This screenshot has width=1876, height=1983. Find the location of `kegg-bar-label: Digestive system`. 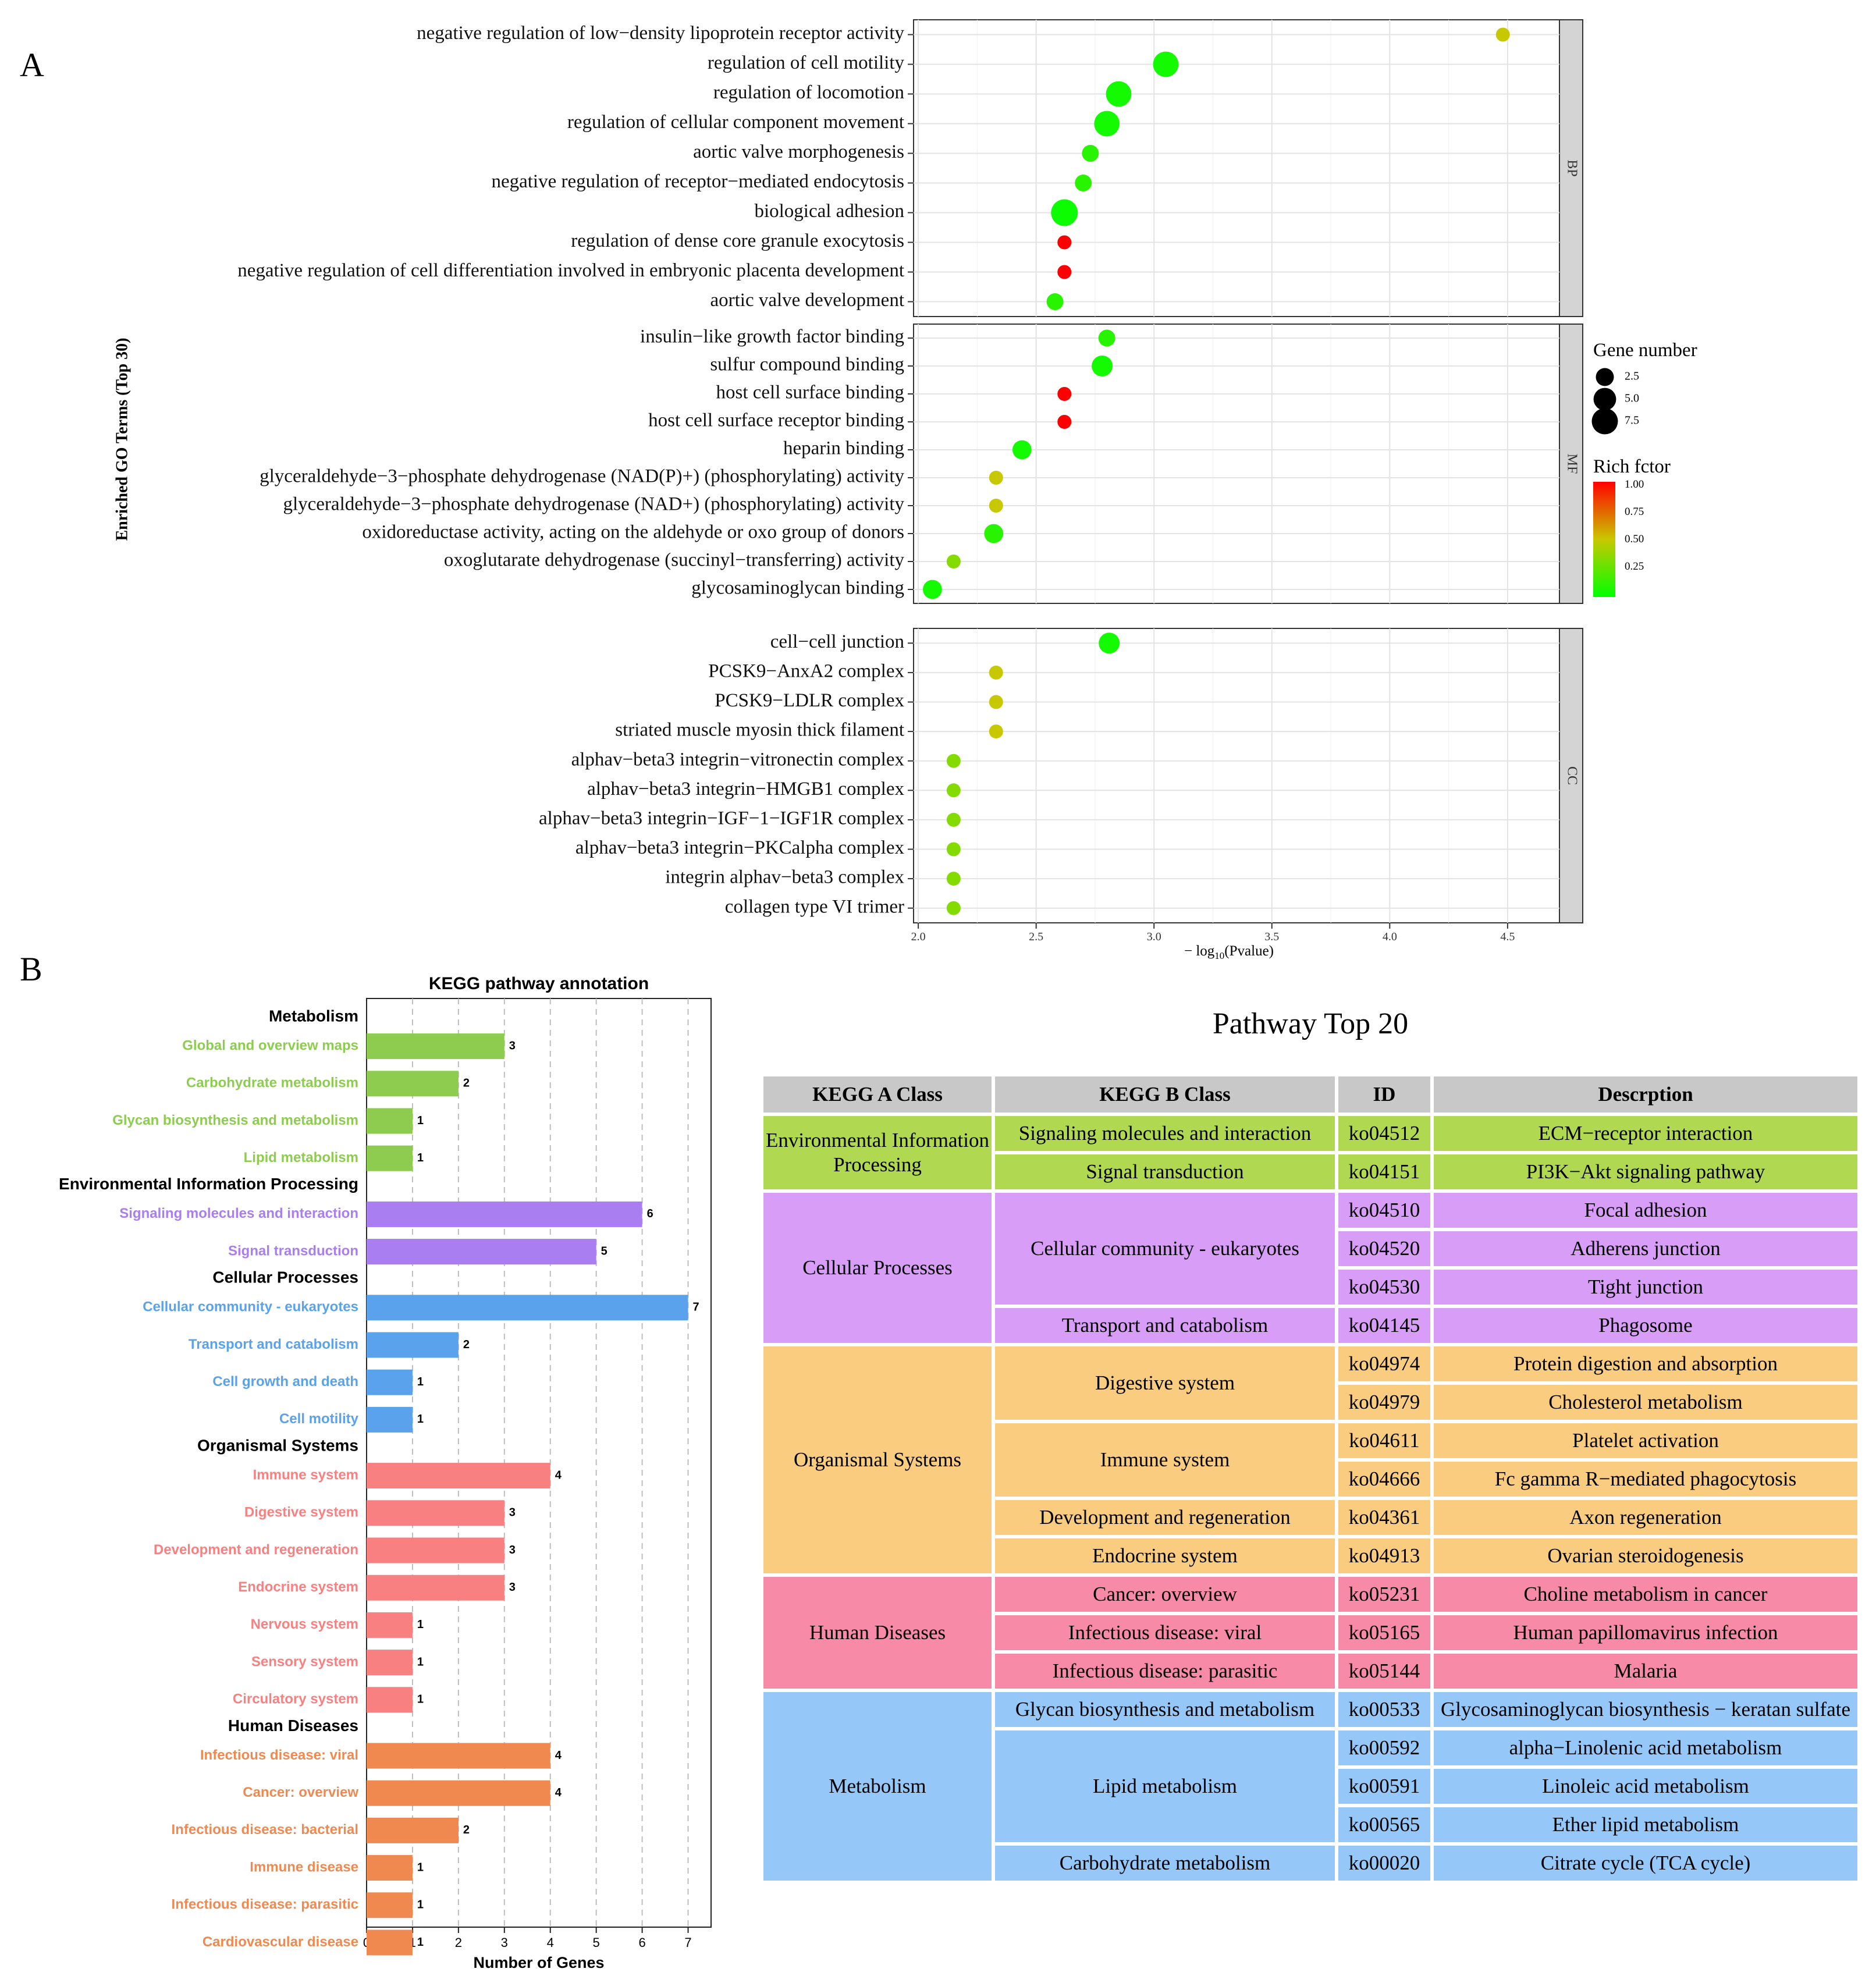

kegg-bar-label: Digestive system is located at coordinates (301, 1513).